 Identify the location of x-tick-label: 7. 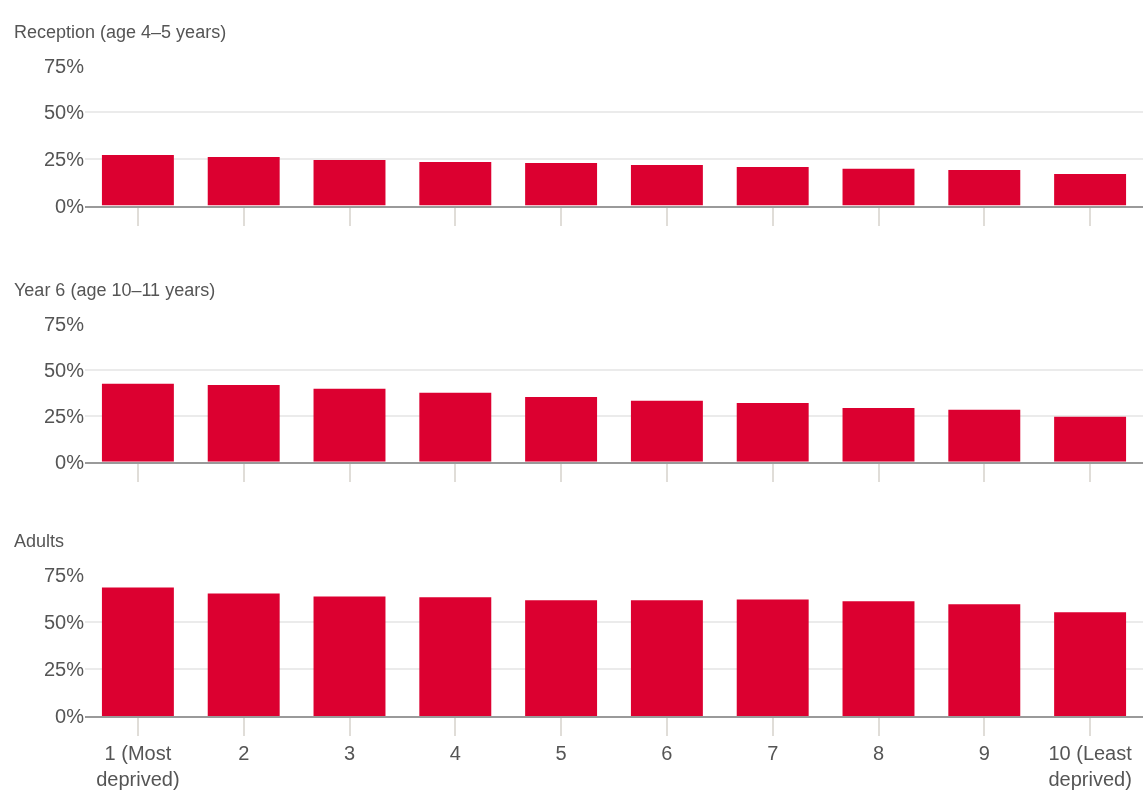
(773, 753).